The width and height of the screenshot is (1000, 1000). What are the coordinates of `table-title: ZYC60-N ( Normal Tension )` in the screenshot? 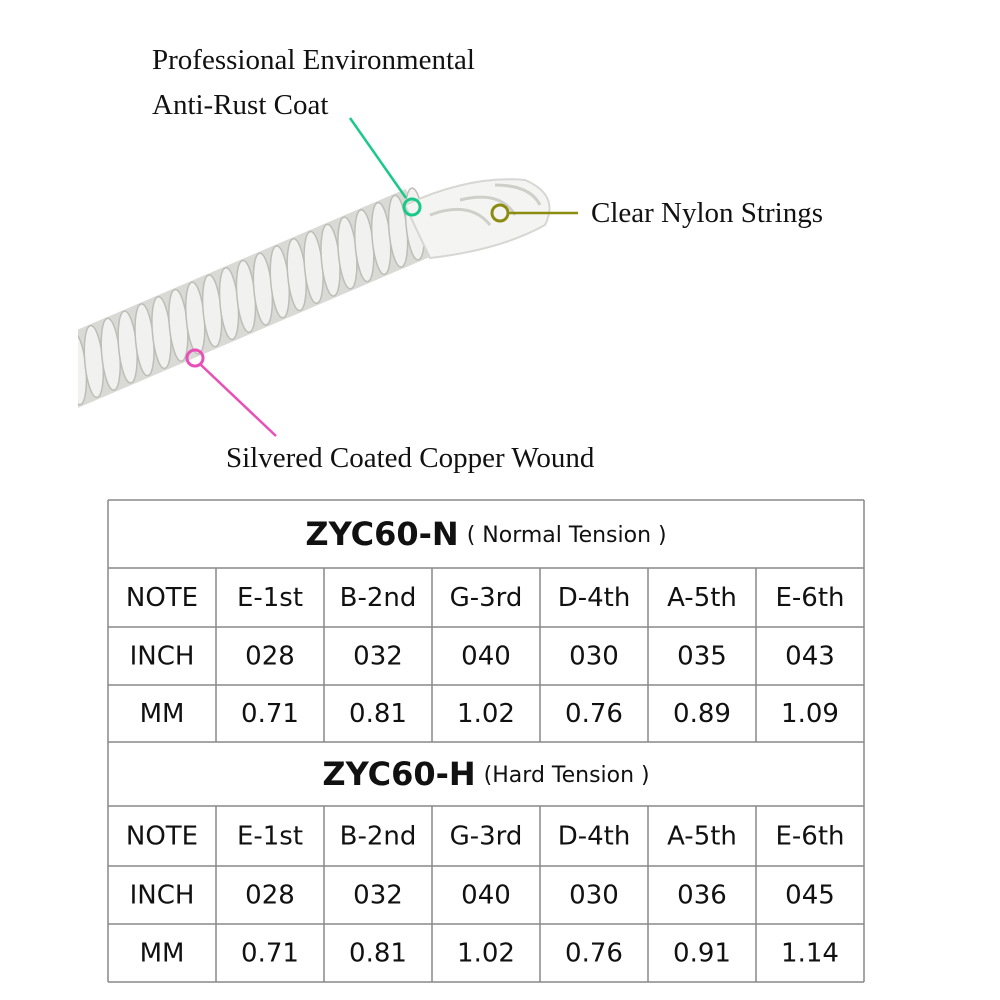 It's located at (485, 534).